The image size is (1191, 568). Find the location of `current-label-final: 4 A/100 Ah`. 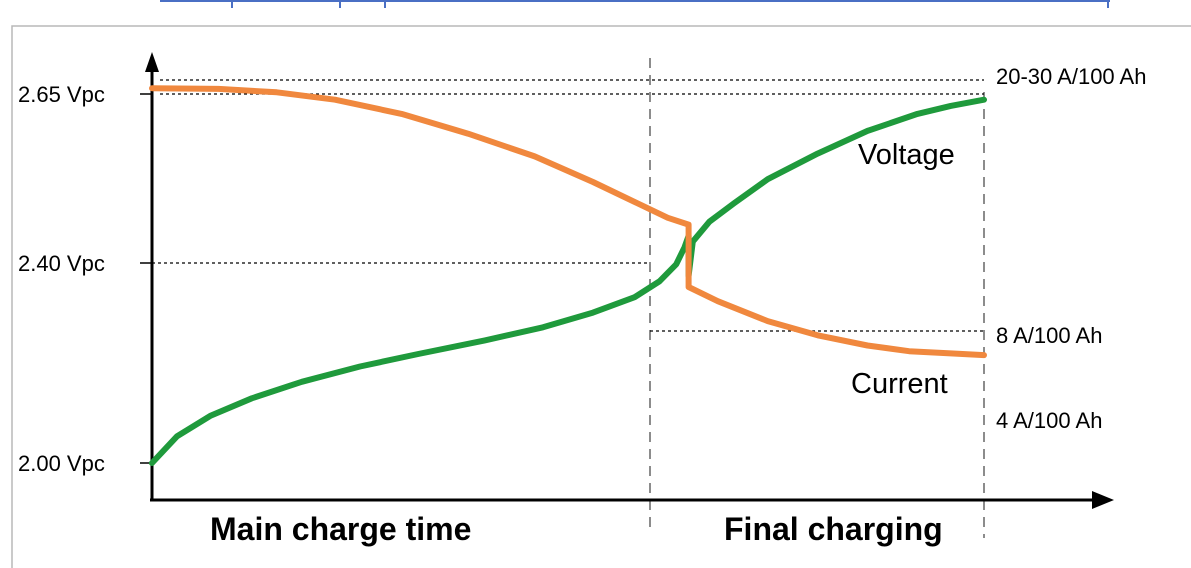

current-label-final: 4 A/100 Ah is located at coordinates (1049, 420).